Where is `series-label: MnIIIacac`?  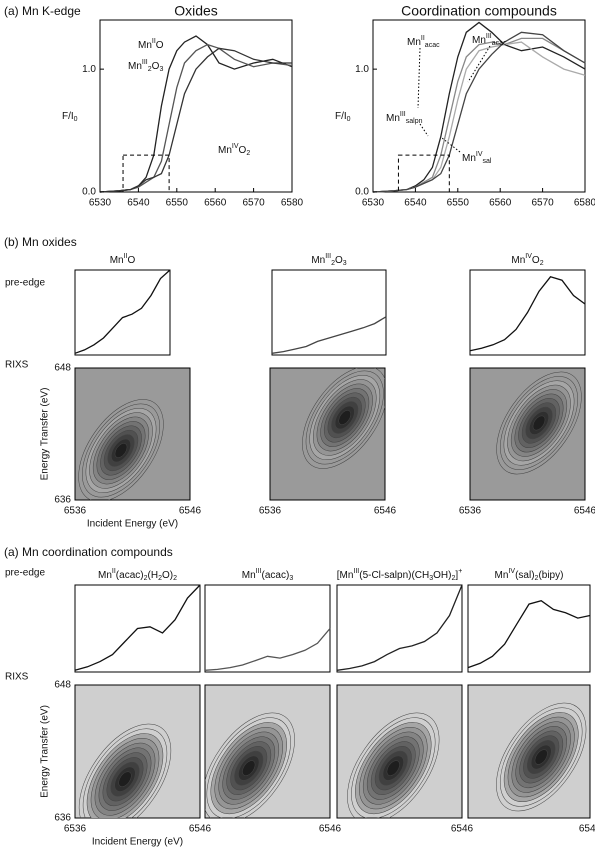
series-label: MnIIIacac is located at coordinates (489, 40).